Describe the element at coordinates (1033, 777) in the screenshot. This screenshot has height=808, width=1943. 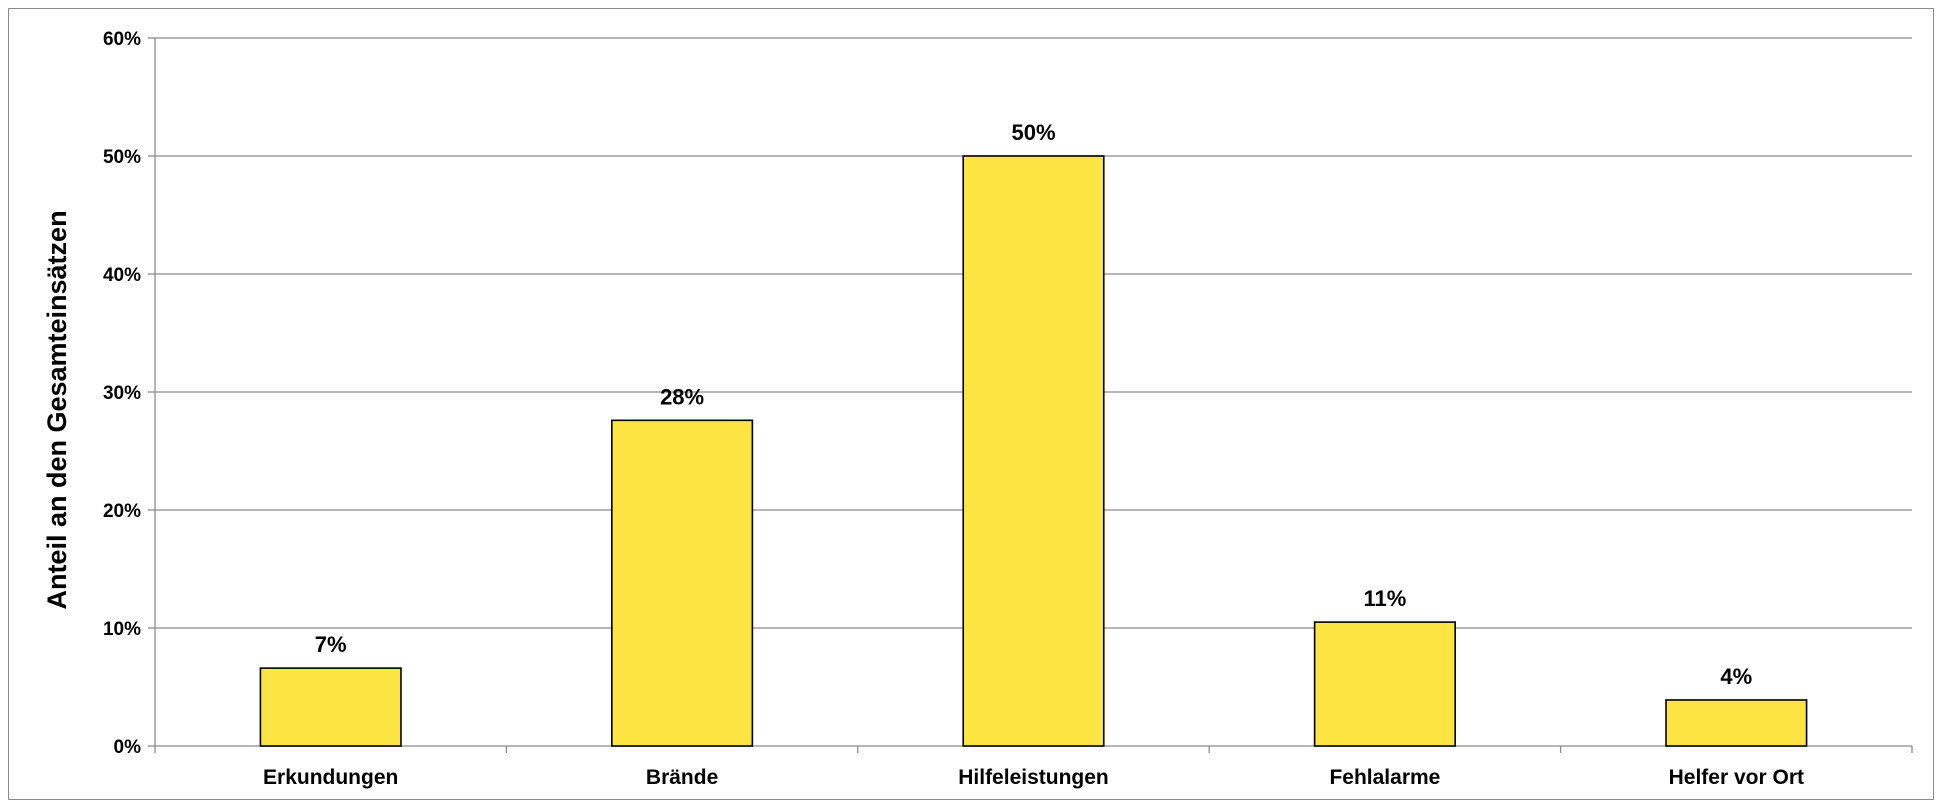
I see `x-category-label: Hilfeleistungen` at that location.